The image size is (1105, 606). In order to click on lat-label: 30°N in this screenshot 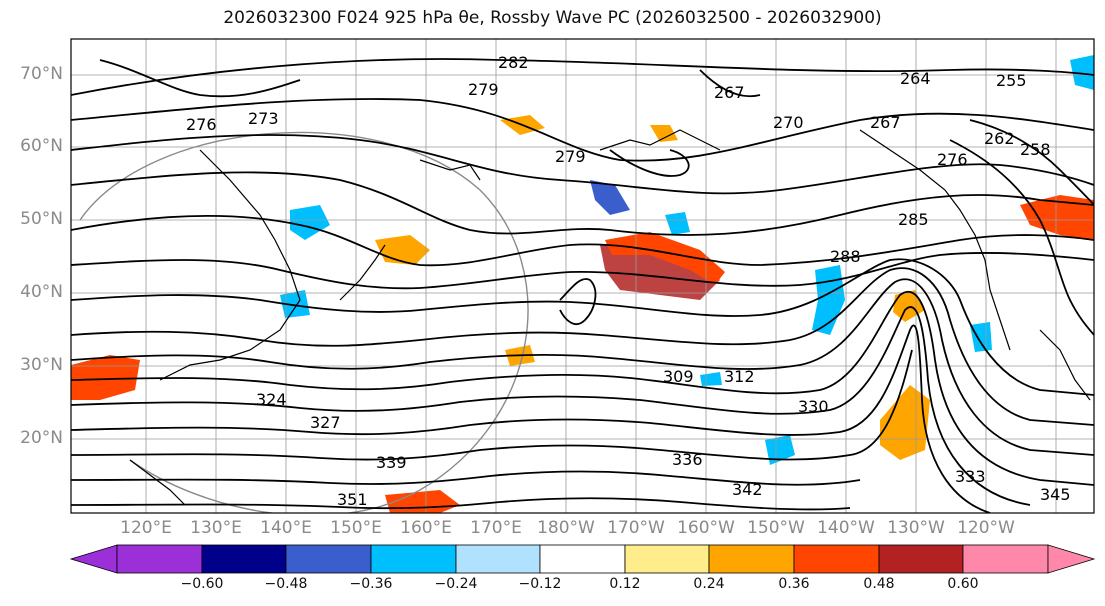, I will do `click(41, 365)`.